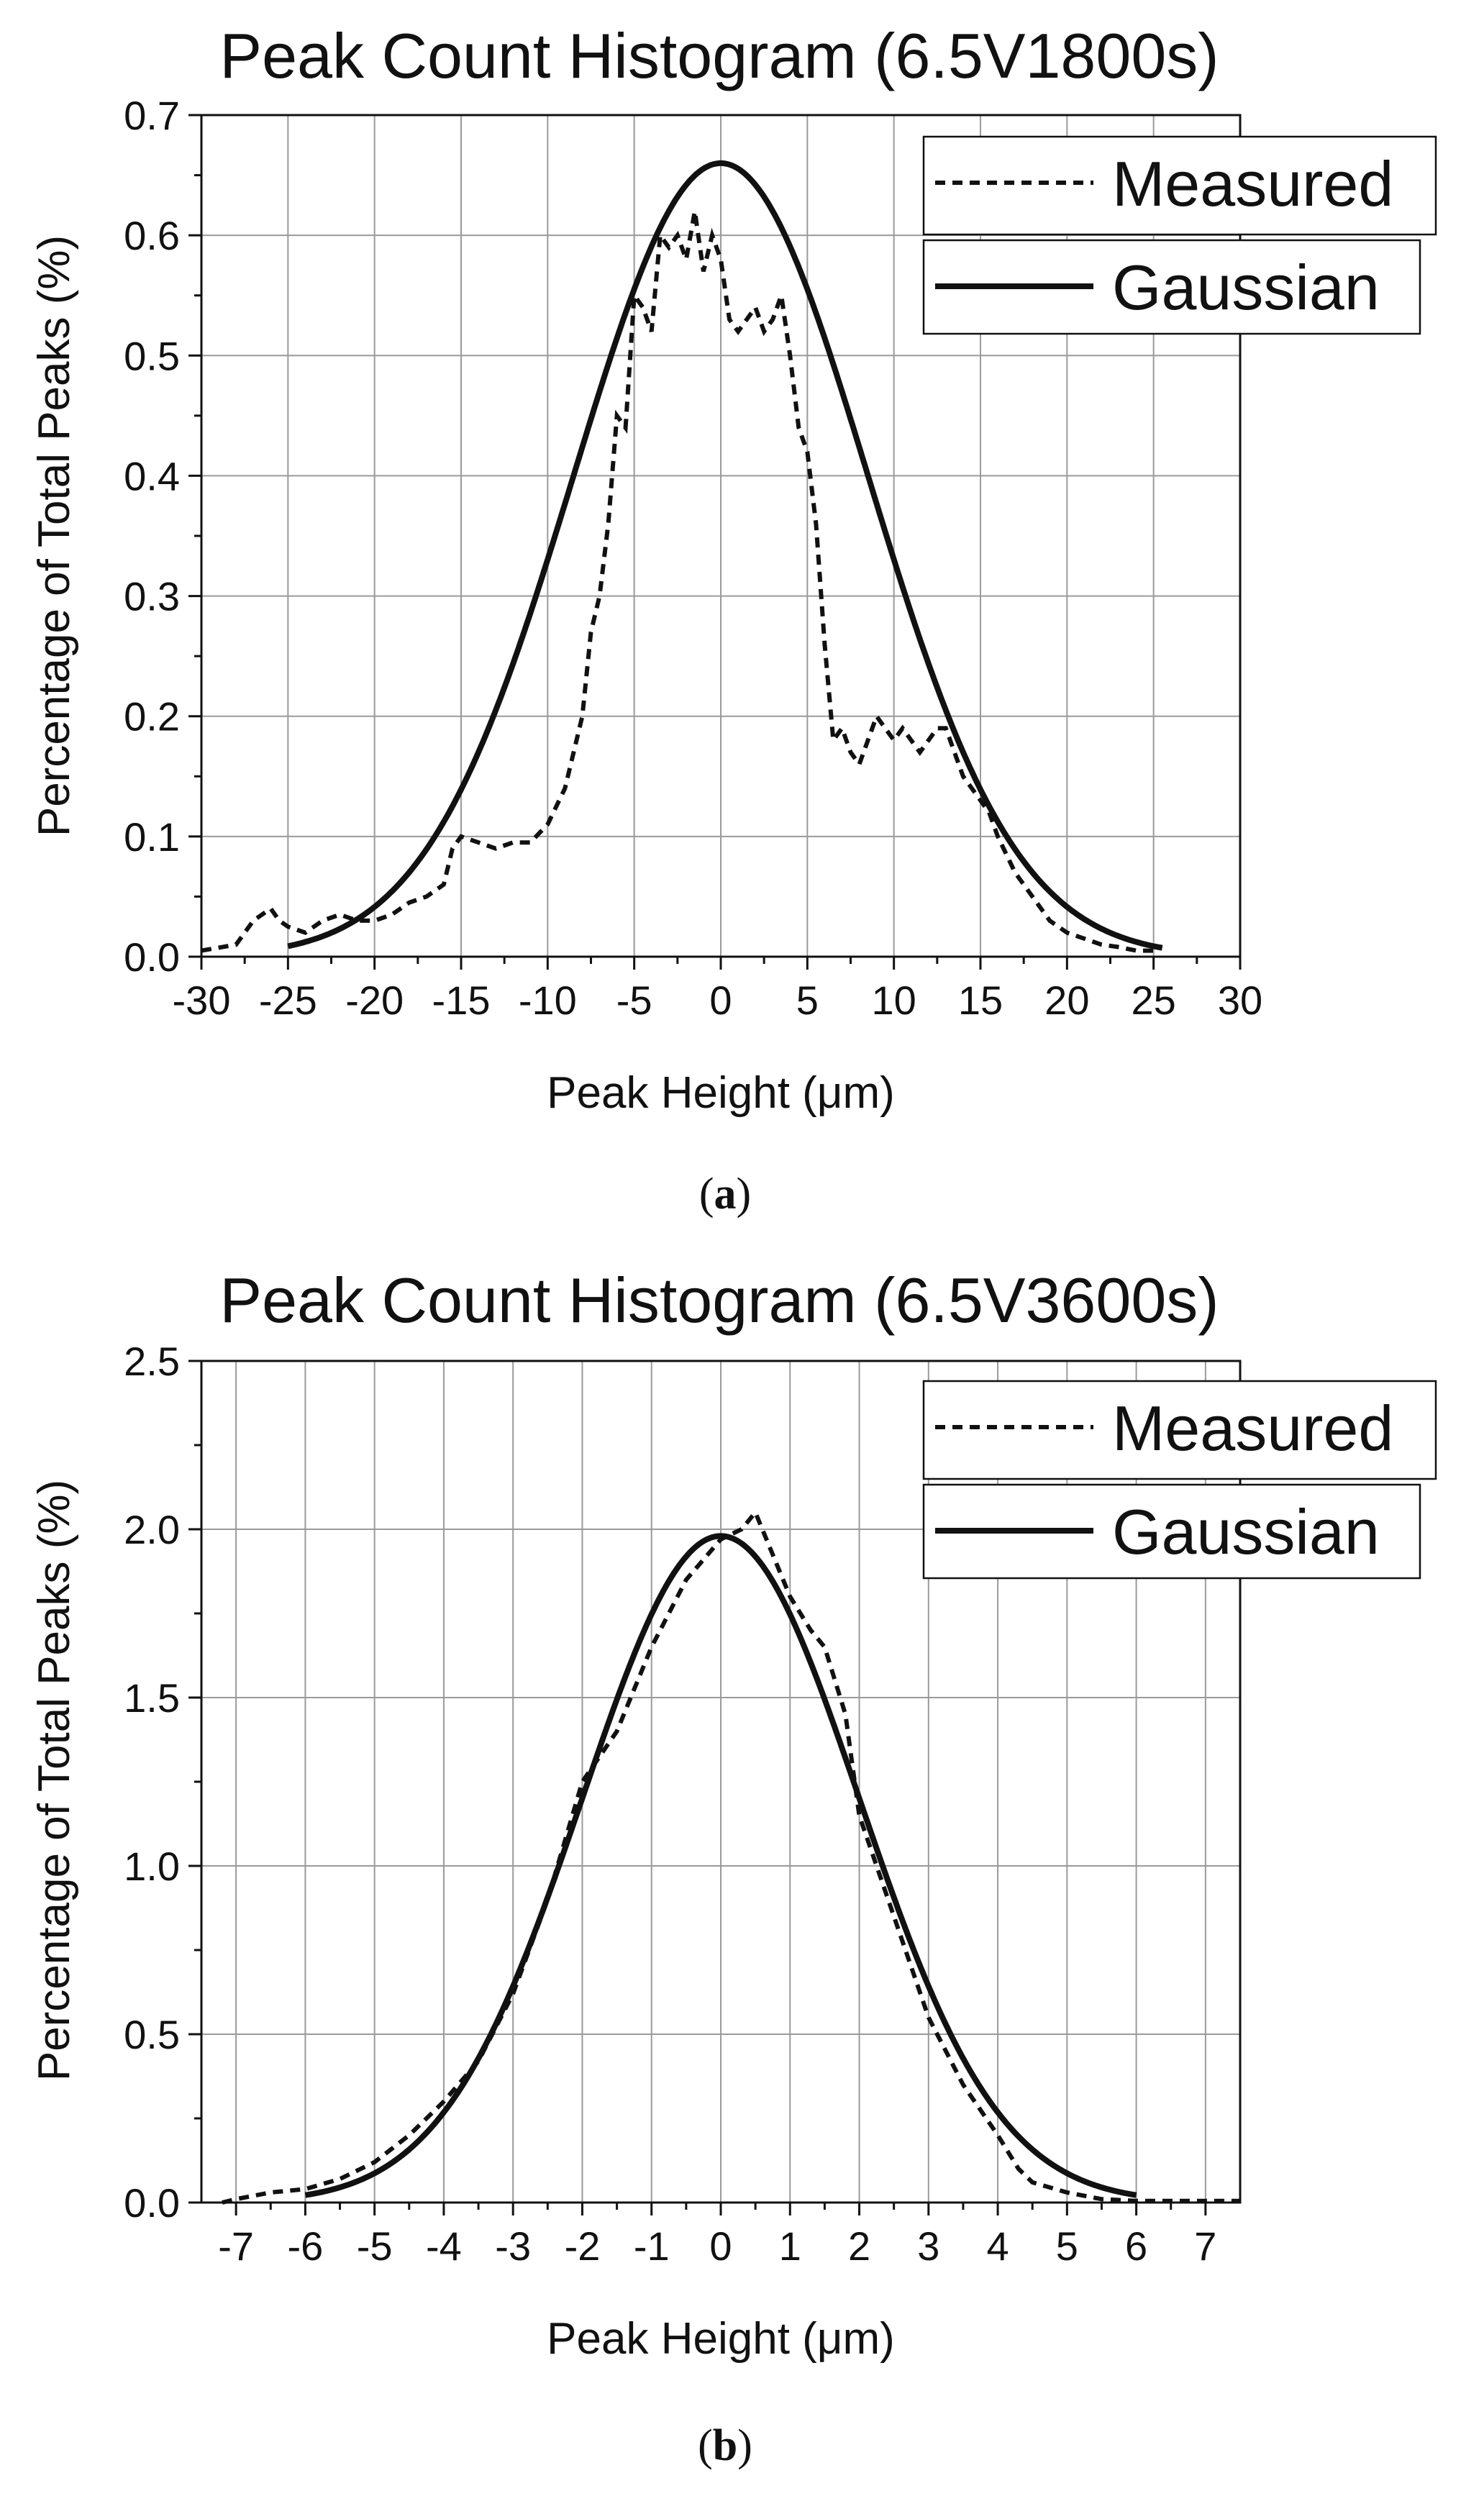 The width and height of the screenshot is (1484, 2514). I want to click on chart-b-legend-gaussian-box, so click(1172, 1531).